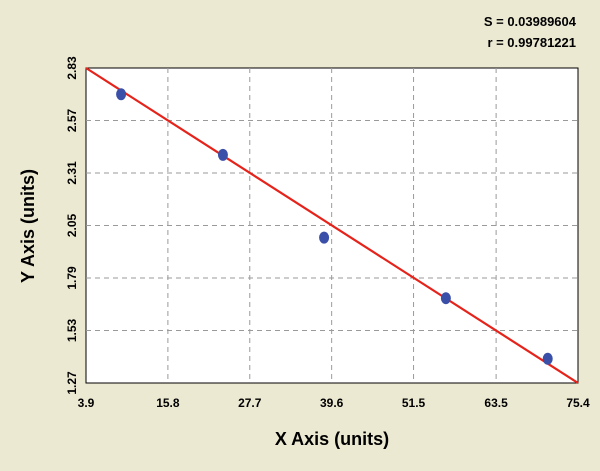 This screenshot has width=600, height=471. I want to click on x-tick-label: 27.7, so click(250, 403).